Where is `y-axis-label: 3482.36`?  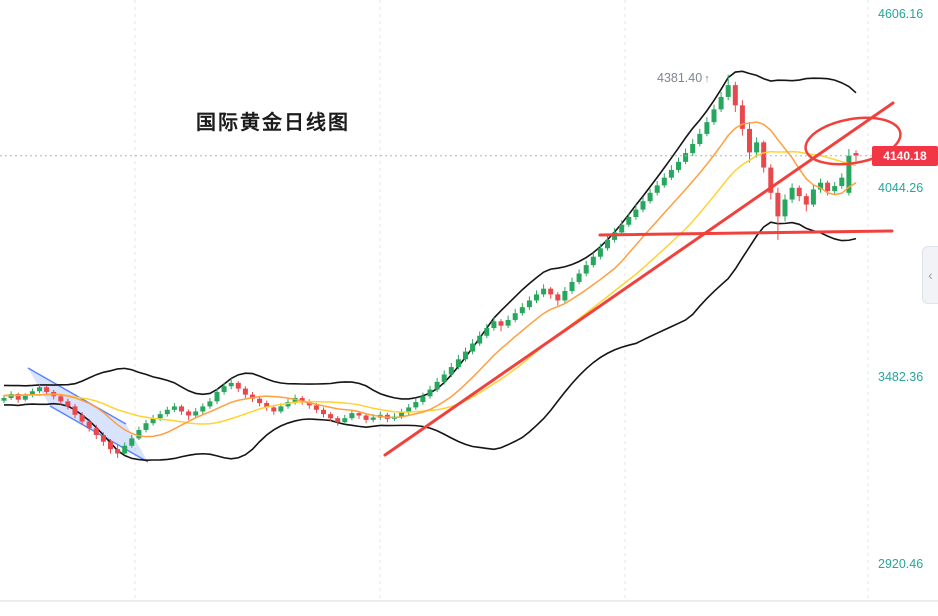 y-axis-label: 3482.36 is located at coordinates (901, 377).